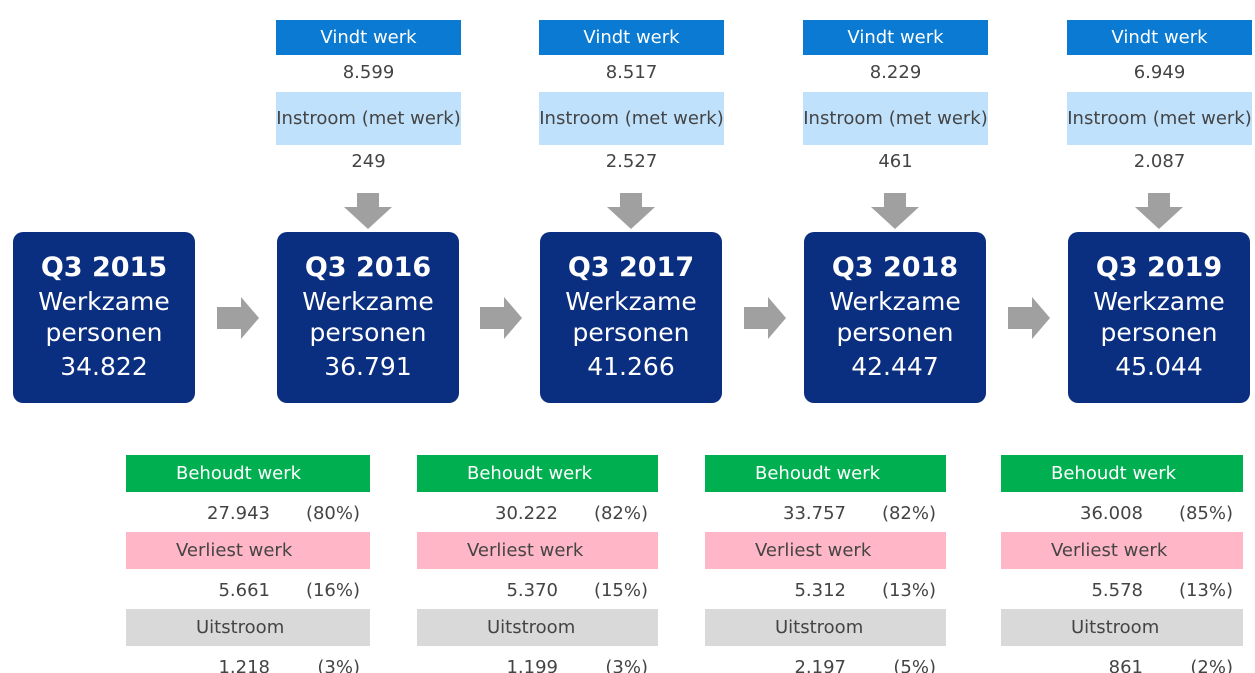  Describe the element at coordinates (631, 72) in the screenshot. I see `finds-work-value: 8.517` at that location.